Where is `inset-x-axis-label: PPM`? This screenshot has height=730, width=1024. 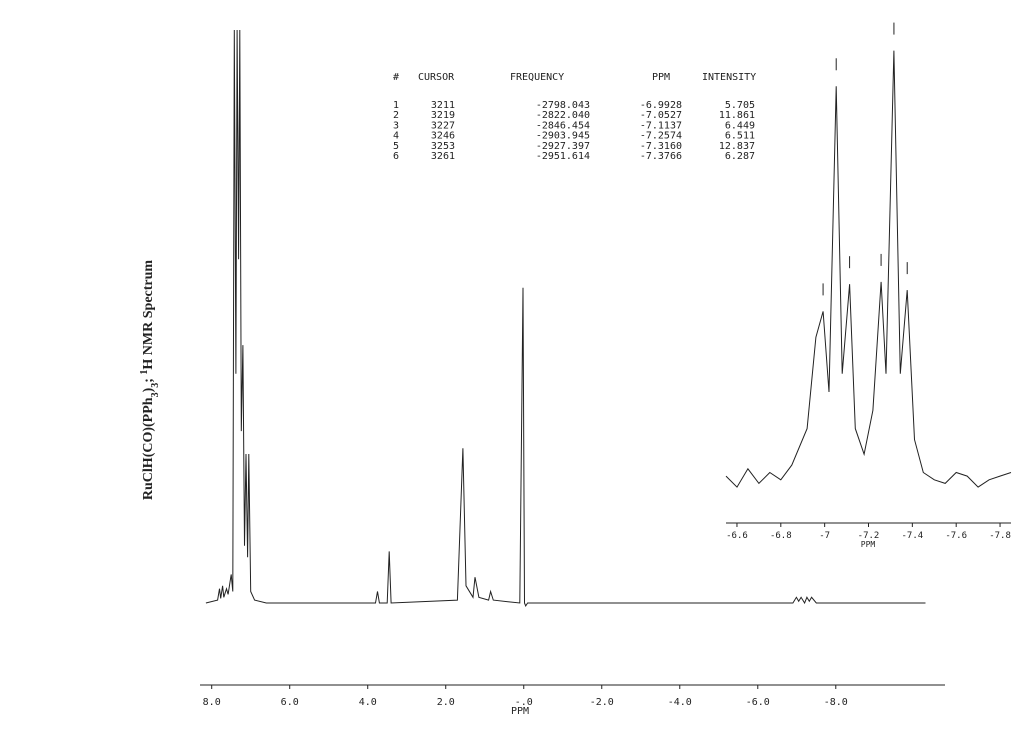
inset-x-axis-label: PPM is located at coordinates (868, 544).